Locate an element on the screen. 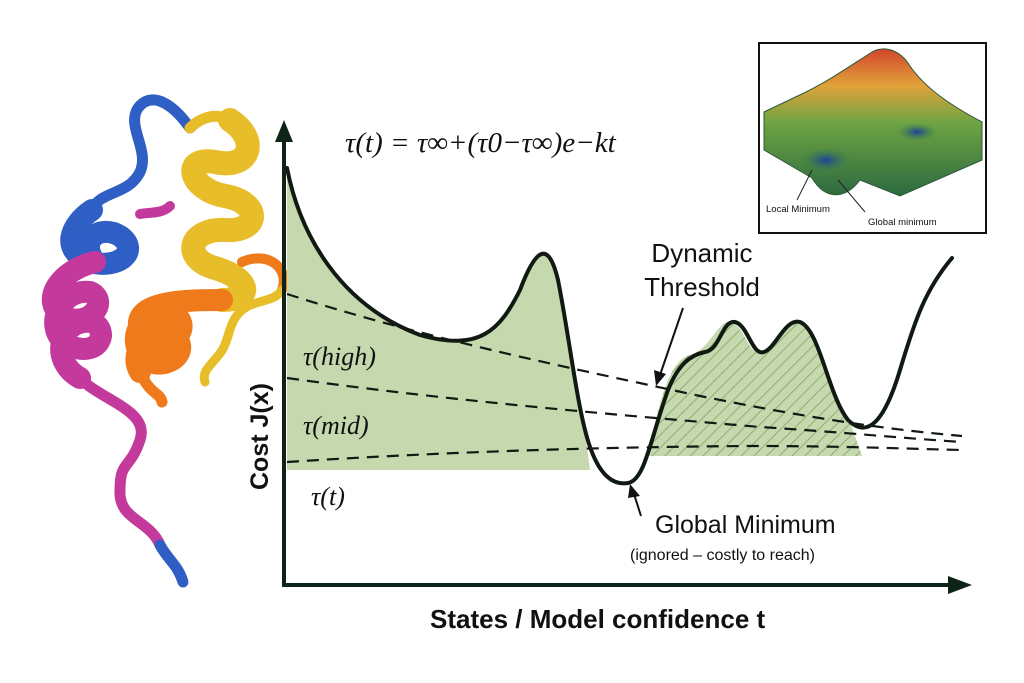 Image resolution: width=1024 pixels, height=683 pixels. helix-magenta-tail is located at coordinates (110, 434).